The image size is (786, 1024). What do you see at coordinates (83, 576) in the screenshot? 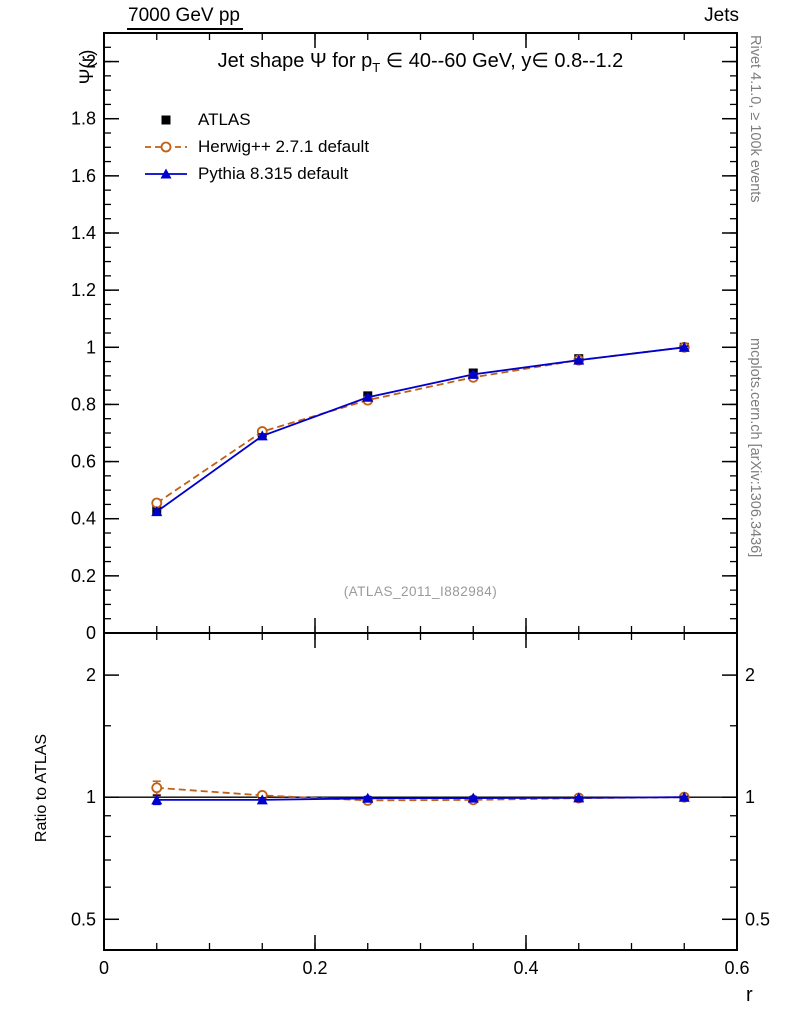
I see `y-tick-label: 0.2` at bounding box center [83, 576].